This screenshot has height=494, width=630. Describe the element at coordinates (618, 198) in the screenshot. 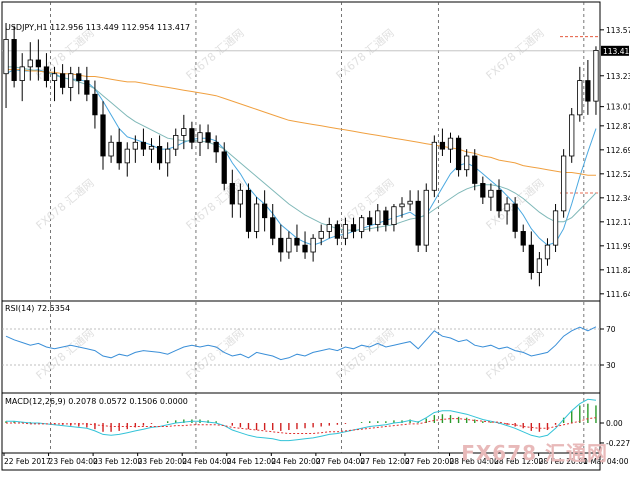

I see `price-tick-label: 112.345` at that location.